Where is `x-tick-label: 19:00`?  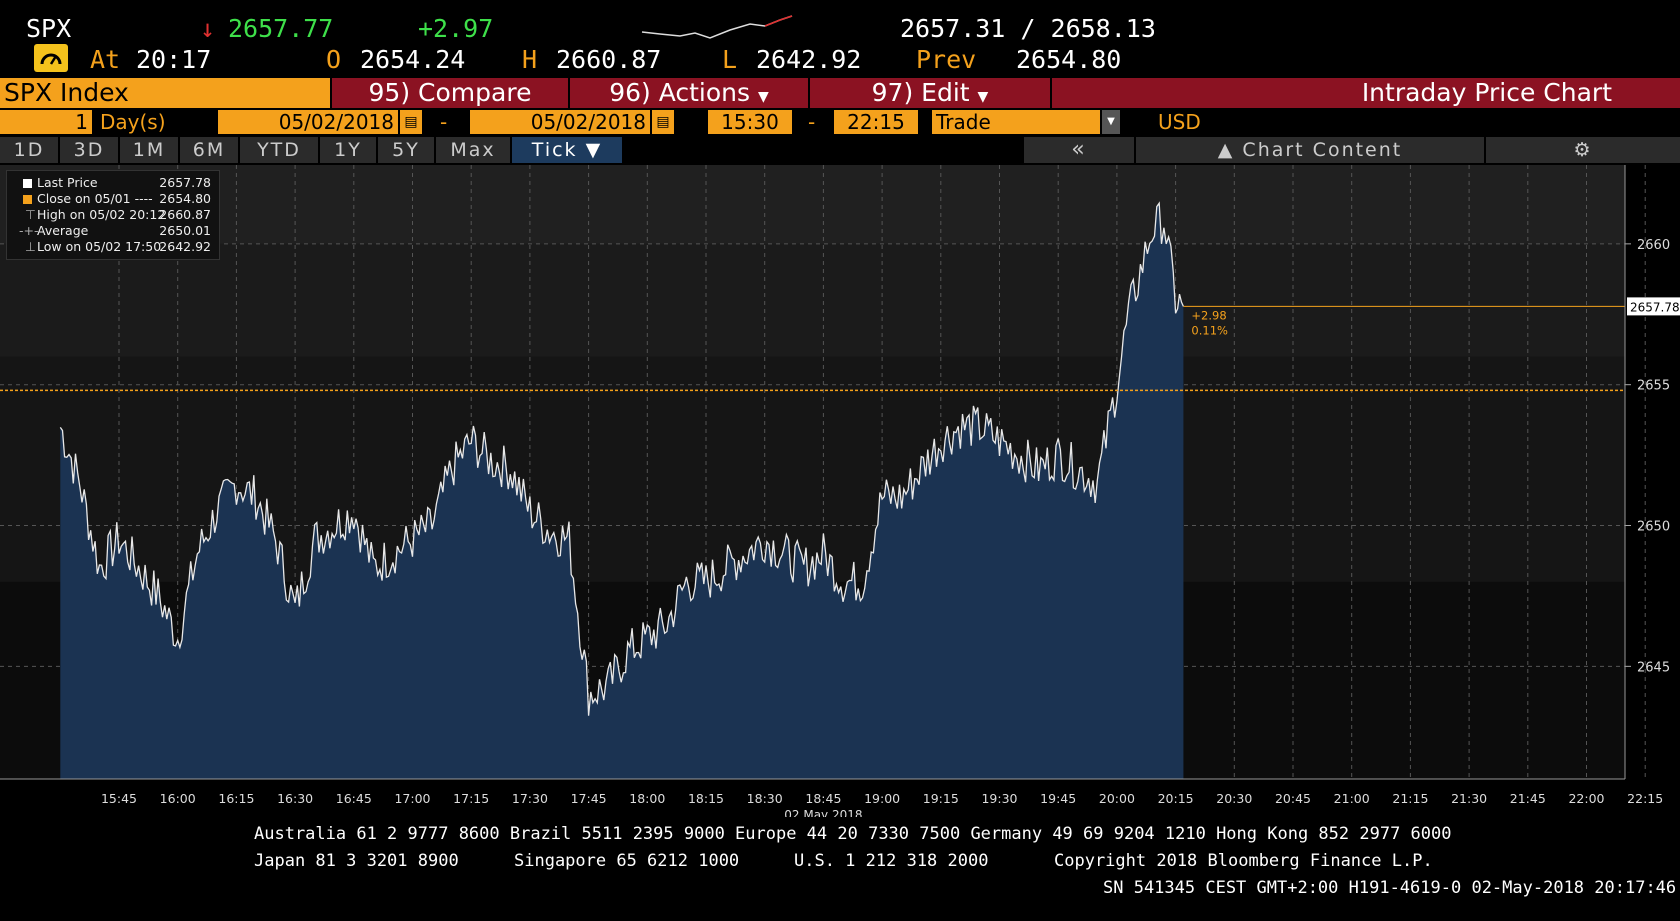
x-tick-label: 19:00 is located at coordinates (882, 798).